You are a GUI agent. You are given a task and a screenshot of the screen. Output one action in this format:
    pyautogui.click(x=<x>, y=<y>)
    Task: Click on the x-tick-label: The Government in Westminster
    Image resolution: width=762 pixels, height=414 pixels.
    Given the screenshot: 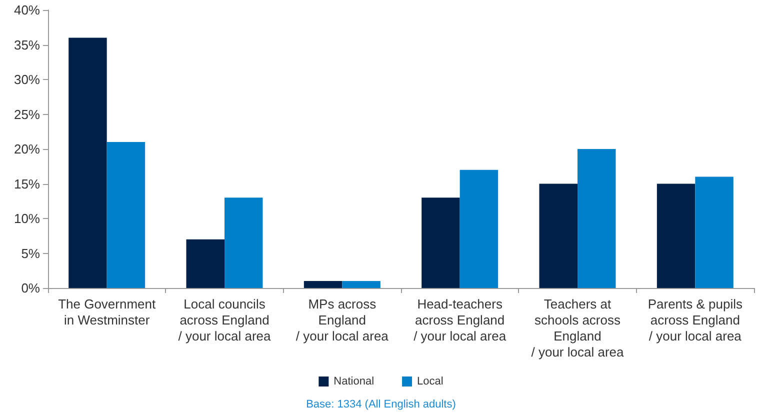 What is the action you would take?
    pyautogui.click(x=107, y=312)
    